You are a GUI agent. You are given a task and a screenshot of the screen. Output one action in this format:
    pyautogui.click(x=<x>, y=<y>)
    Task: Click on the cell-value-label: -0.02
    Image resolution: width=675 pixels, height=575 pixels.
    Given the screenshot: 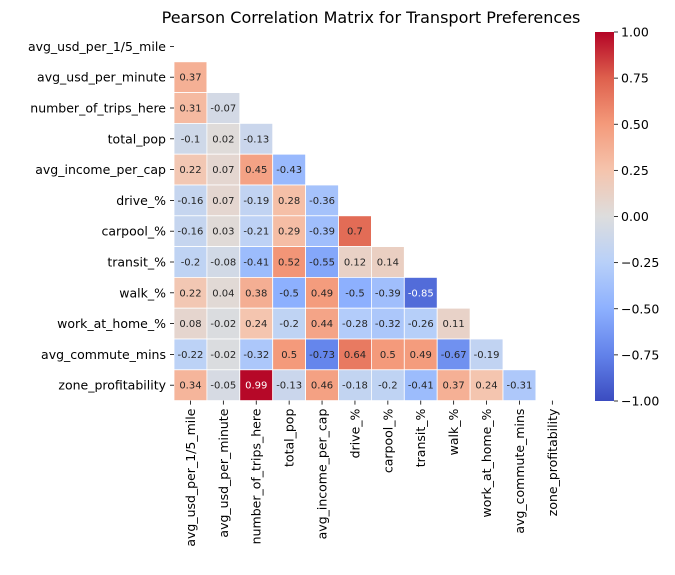 What is the action you would take?
    pyautogui.click(x=223, y=324)
    